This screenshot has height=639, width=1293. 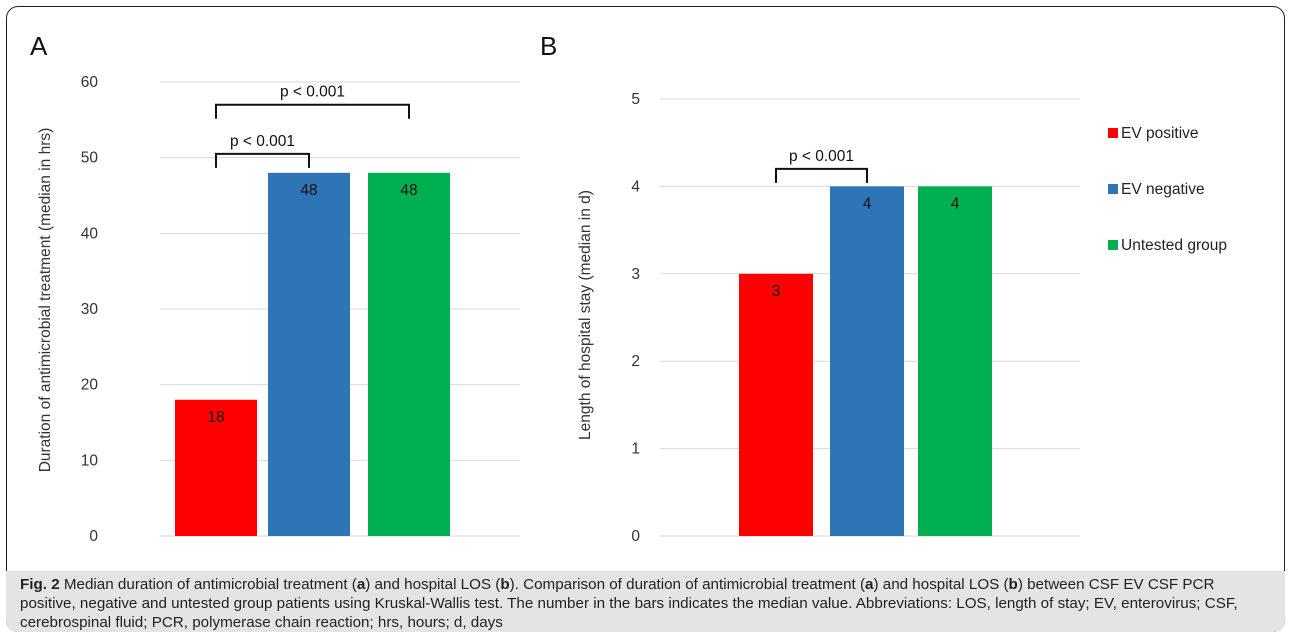 What do you see at coordinates (585, 315) in the screenshot?
I see `y-axis-label: Length of hospital stay (median in d)` at bounding box center [585, 315].